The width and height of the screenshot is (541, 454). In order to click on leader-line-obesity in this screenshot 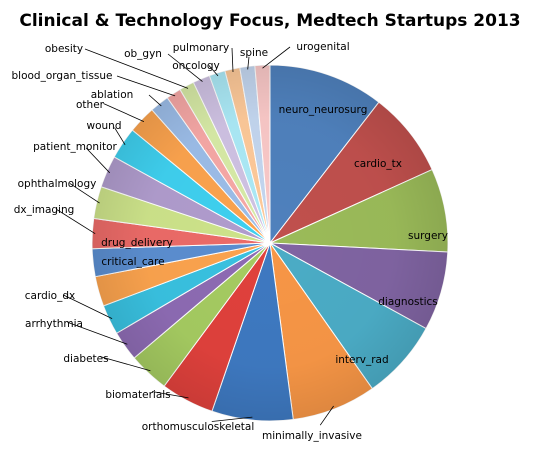, I will do `click(136, 68)`.